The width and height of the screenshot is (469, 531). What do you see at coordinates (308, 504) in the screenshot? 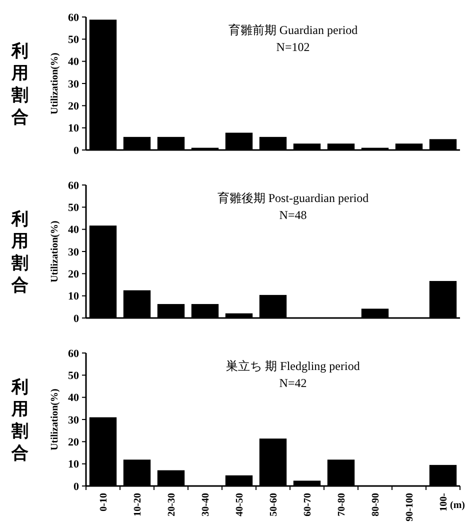
I see `x-tick-label: 60-70` at bounding box center [308, 504].